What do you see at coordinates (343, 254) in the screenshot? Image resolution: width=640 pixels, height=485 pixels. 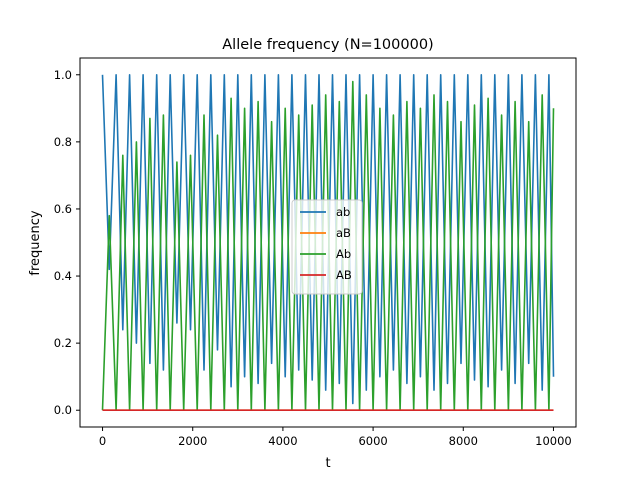 I see `legend-label-Ab: Ab` at bounding box center [343, 254].